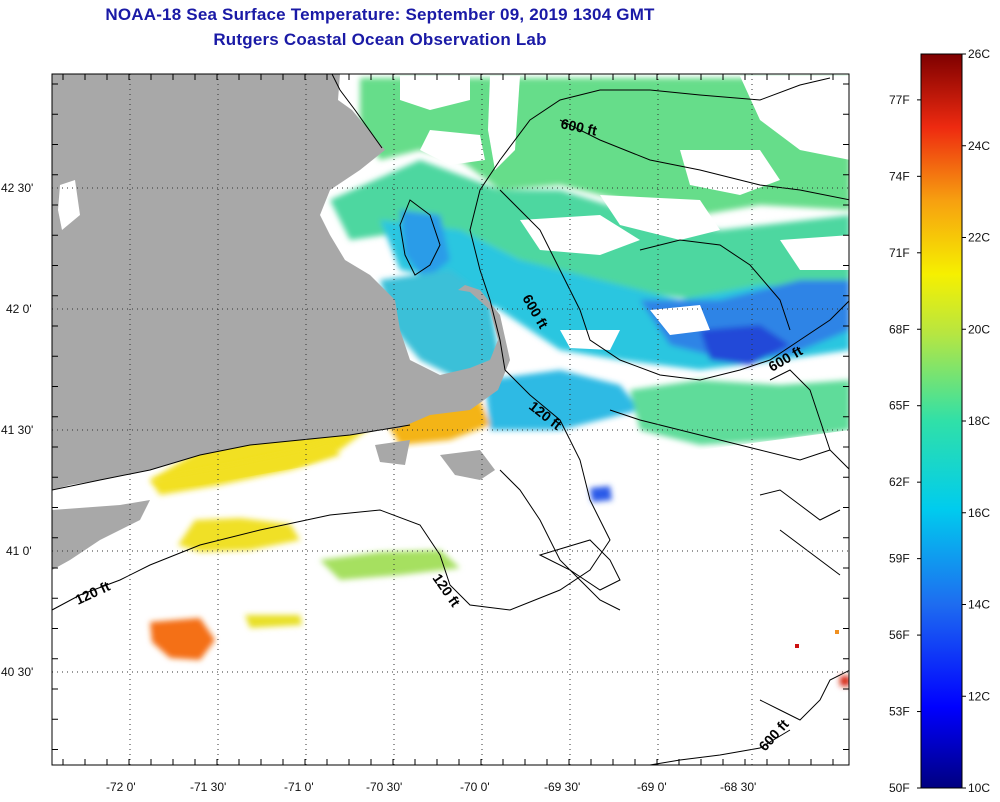  Describe the element at coordinates (979, 788) in the screenshot. I see `celsius-tick-label: 10C` at that location.